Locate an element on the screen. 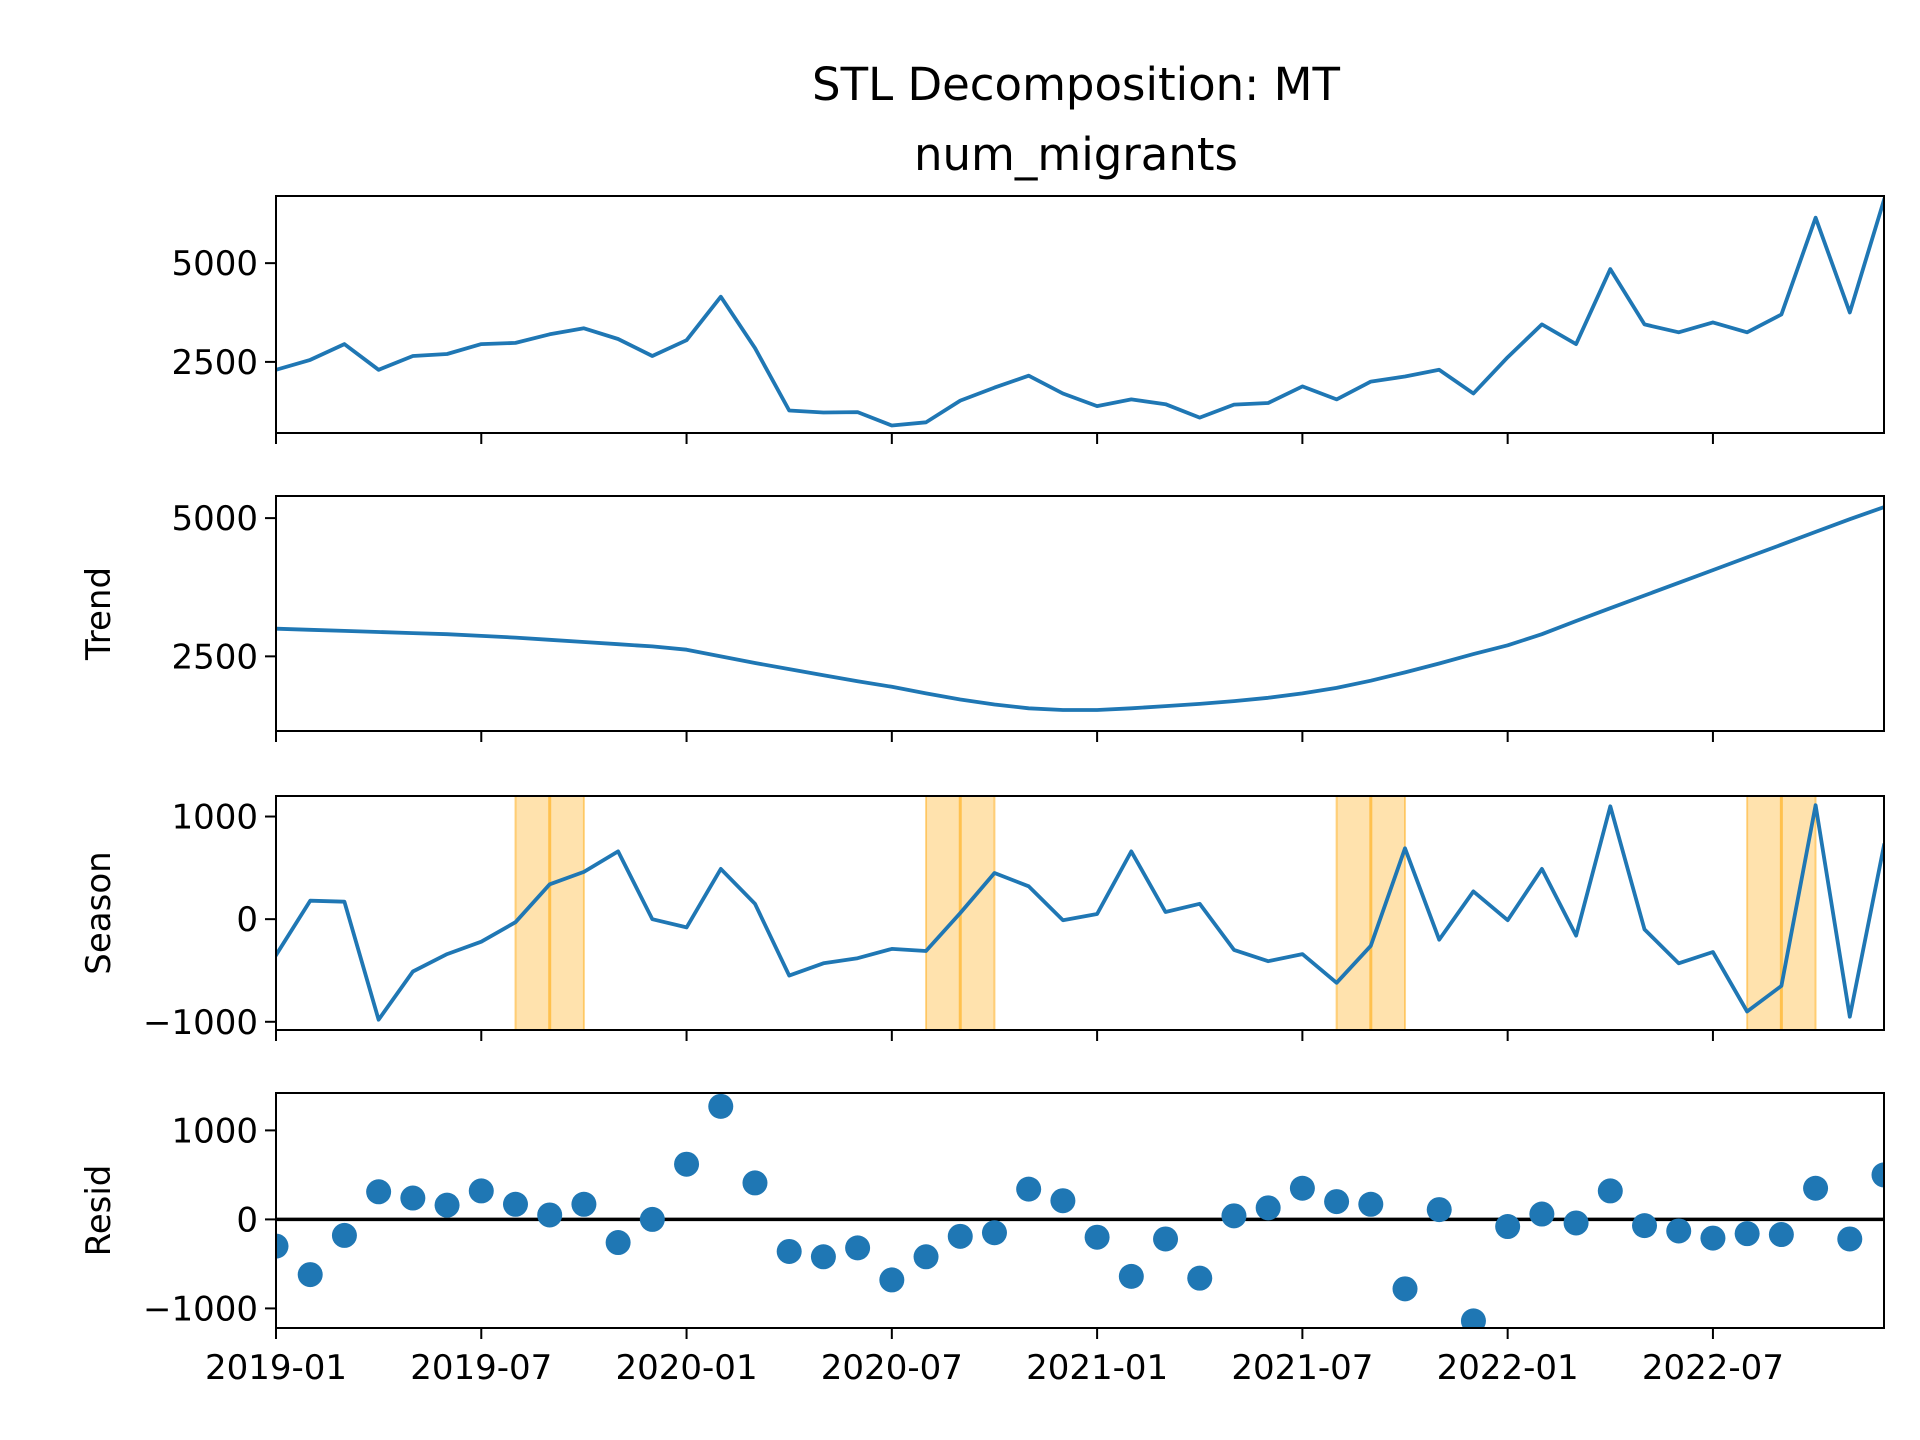 The image size is (1920, 1440). x-tick-label: 2020-07 is located at coordinates (892, 1368).